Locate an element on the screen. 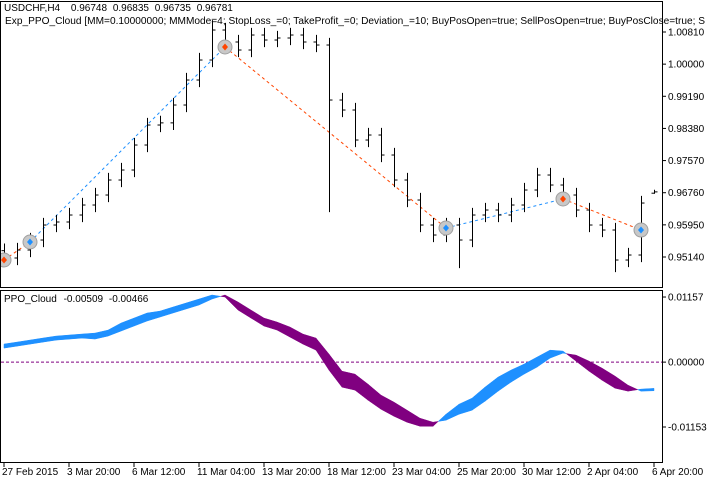  indicator-name: PPO_Cloud is located at coordinates (30, 299).